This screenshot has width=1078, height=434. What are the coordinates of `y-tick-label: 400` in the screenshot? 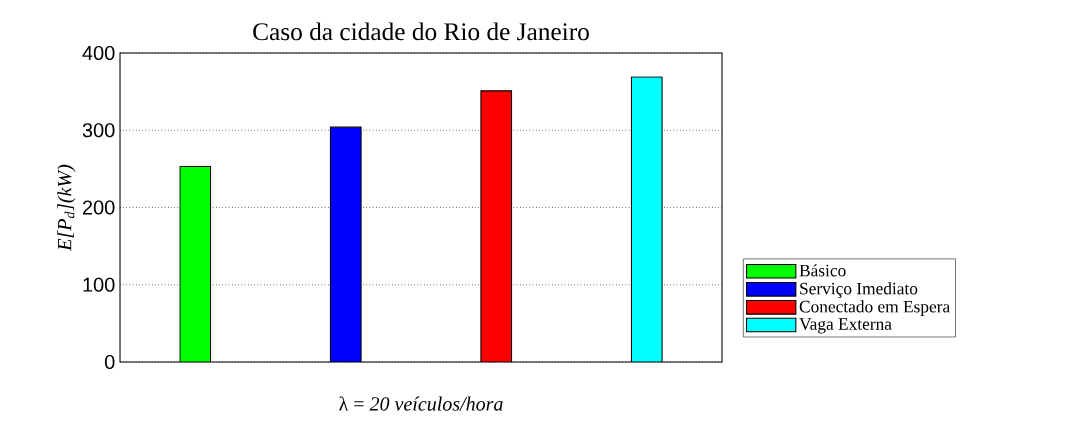 It's located at (98, 53).